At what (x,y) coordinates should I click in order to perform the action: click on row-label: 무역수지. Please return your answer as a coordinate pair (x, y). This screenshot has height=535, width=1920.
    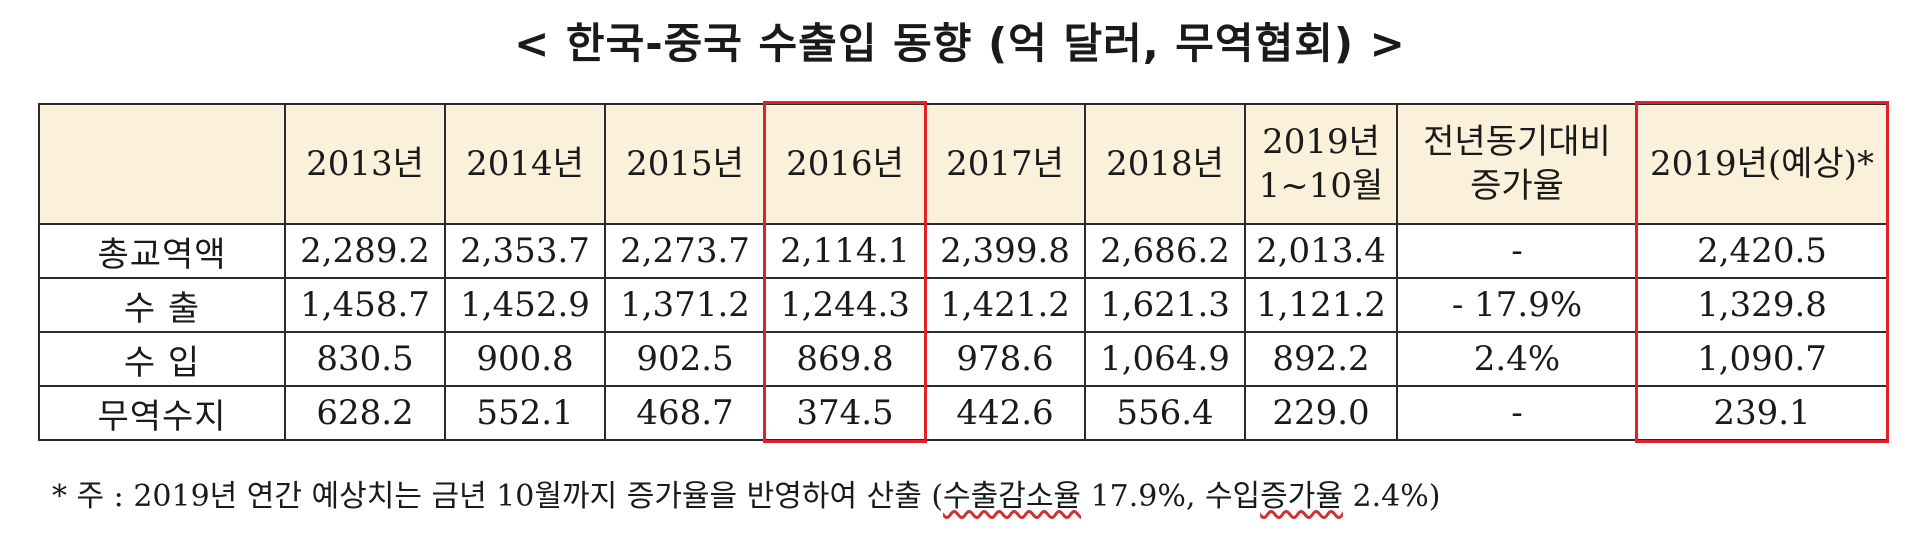
    Looking at the image, I should click on (162, 413).